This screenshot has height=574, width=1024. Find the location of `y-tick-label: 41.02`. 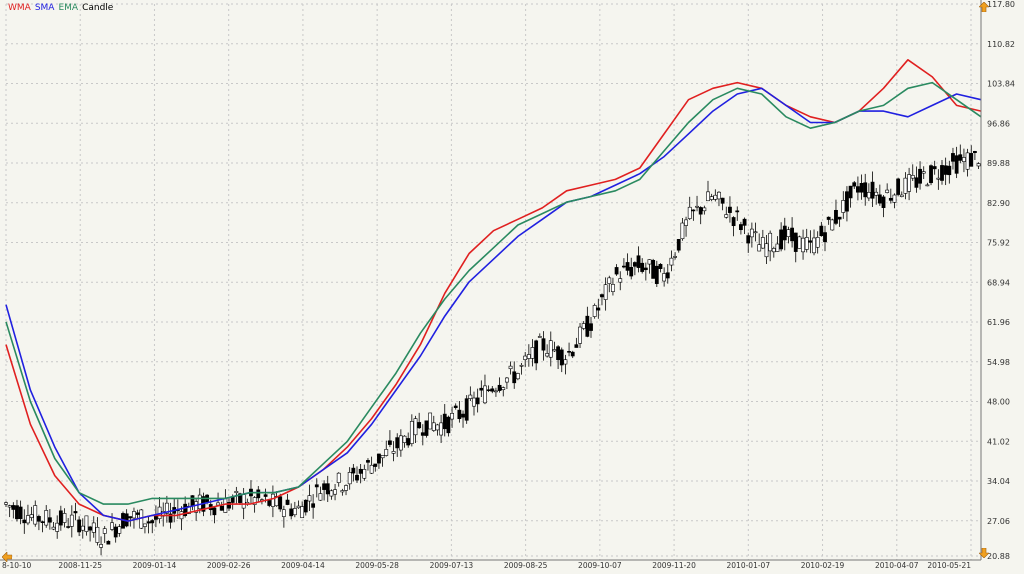

y-tick-label: 41.02 is located at coordinates (998, 441).